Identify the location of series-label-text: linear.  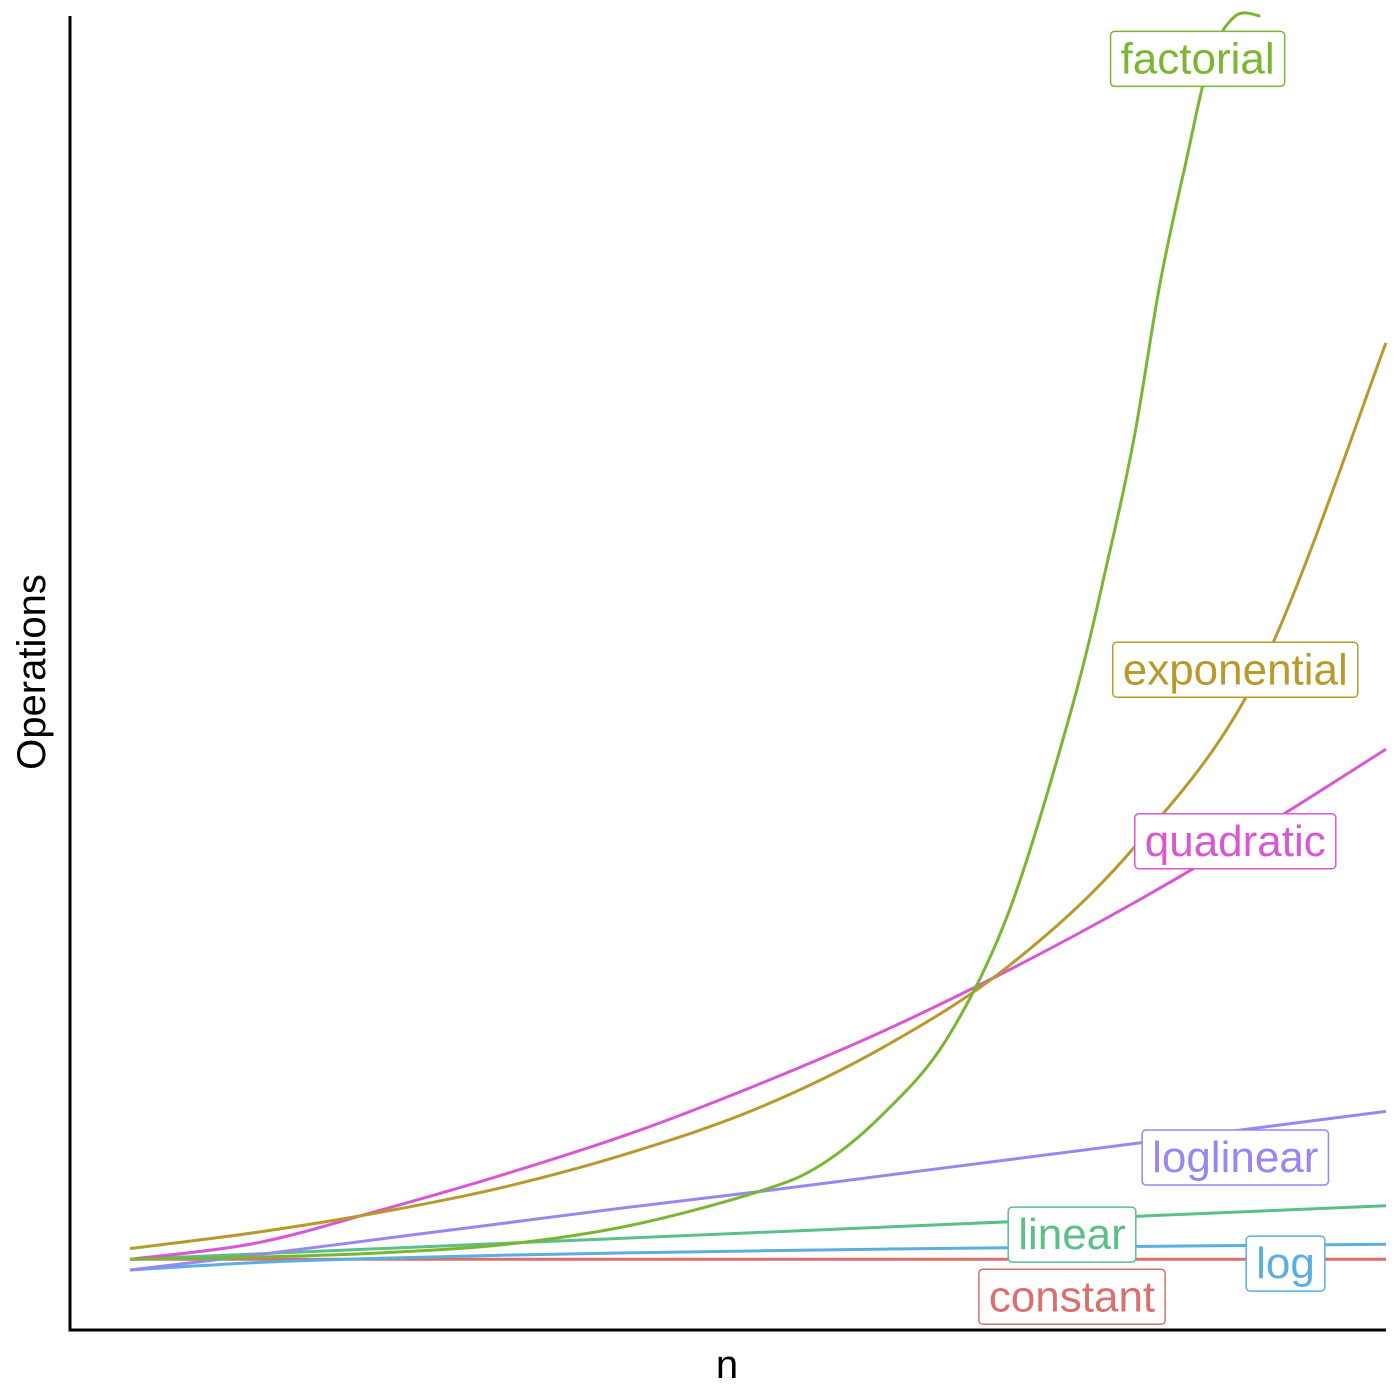
(1072, 1234).